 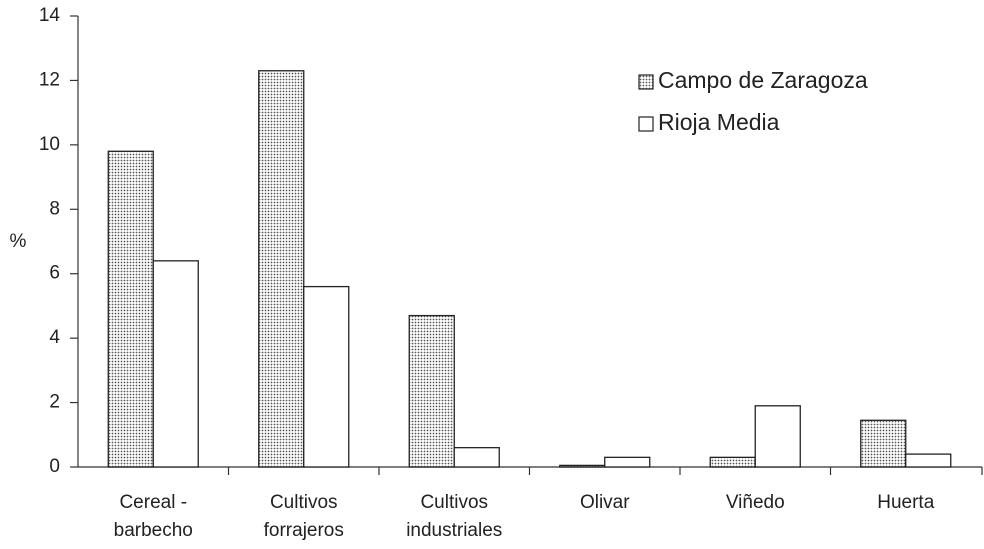 What do you see at coordinates (18, 241) in the screenshot?
I see `y-axis-label: %` at bounding box center [18, 241].